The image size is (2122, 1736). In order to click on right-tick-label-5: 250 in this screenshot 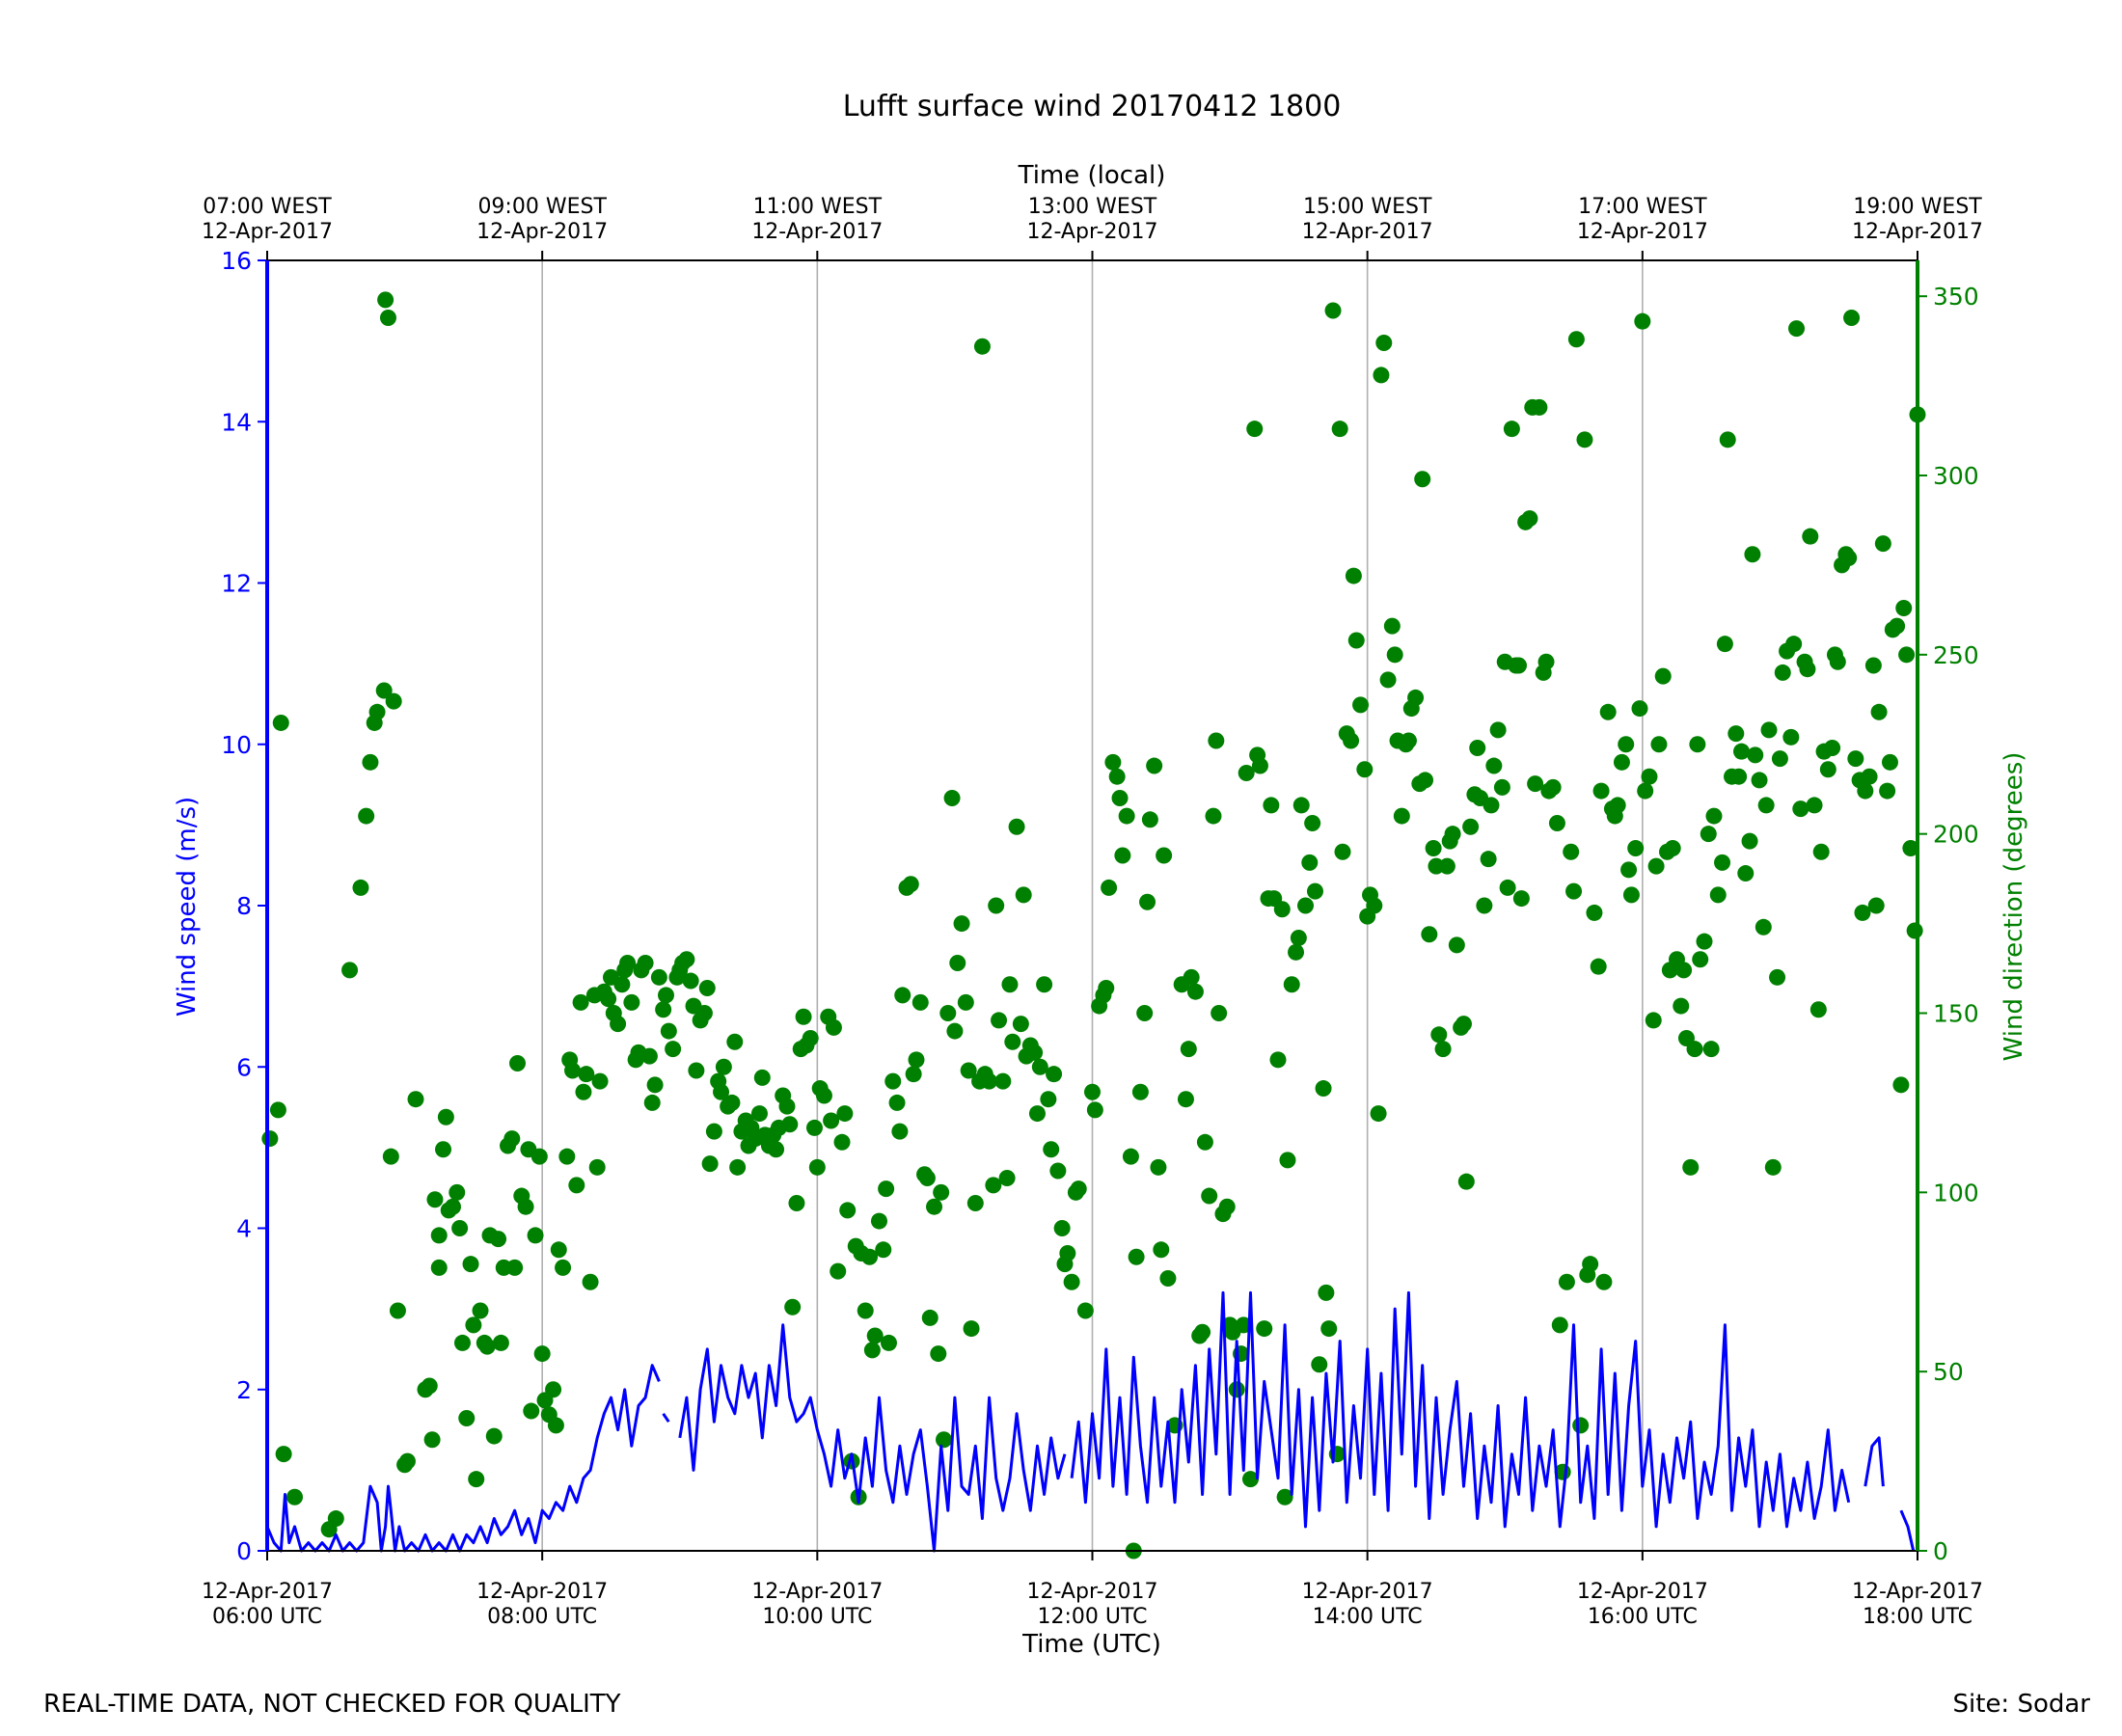, I will do `click(1956, 655)`.